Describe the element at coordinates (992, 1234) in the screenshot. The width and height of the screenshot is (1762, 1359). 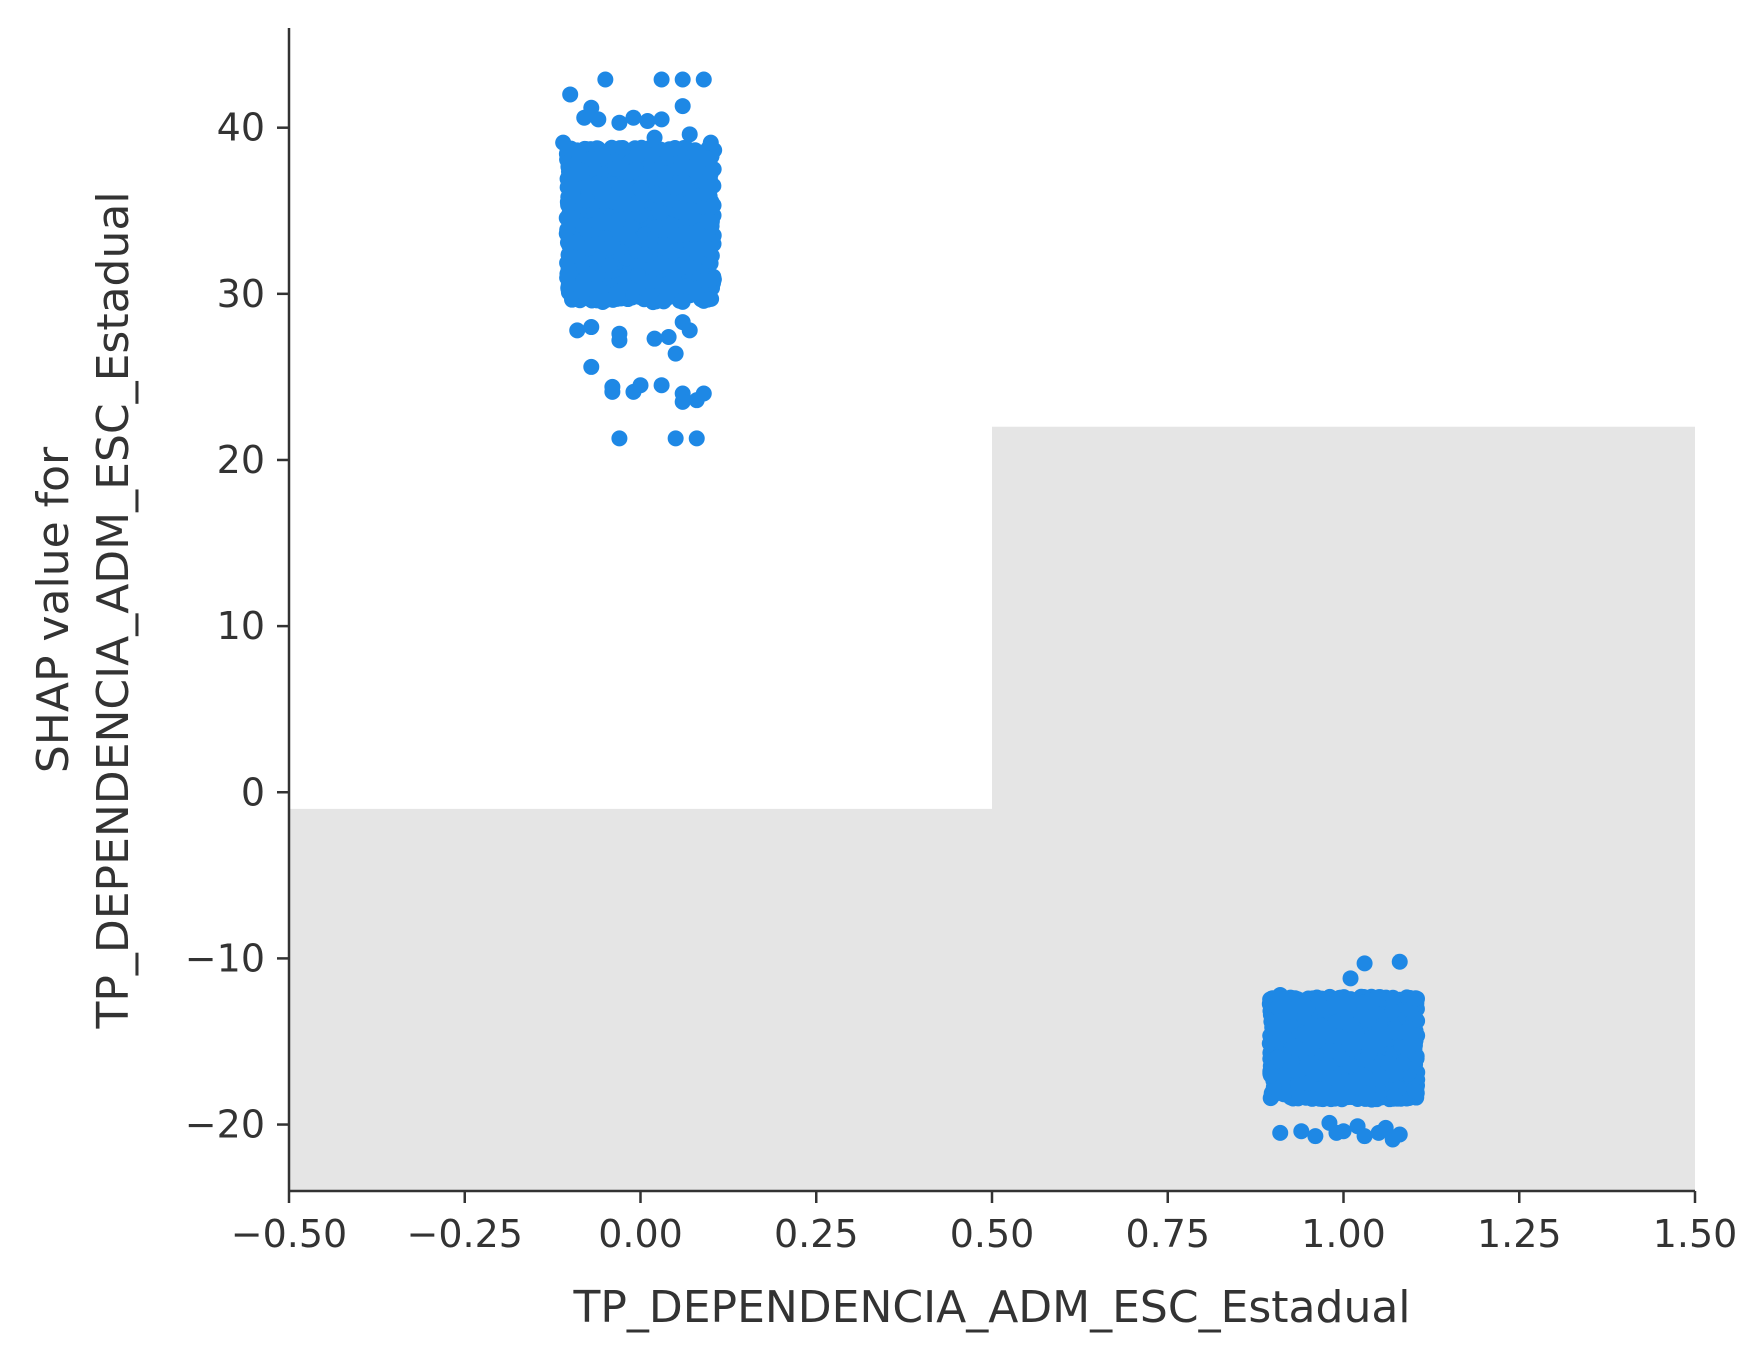
I see `x-tick-label: 0.50` at that location.